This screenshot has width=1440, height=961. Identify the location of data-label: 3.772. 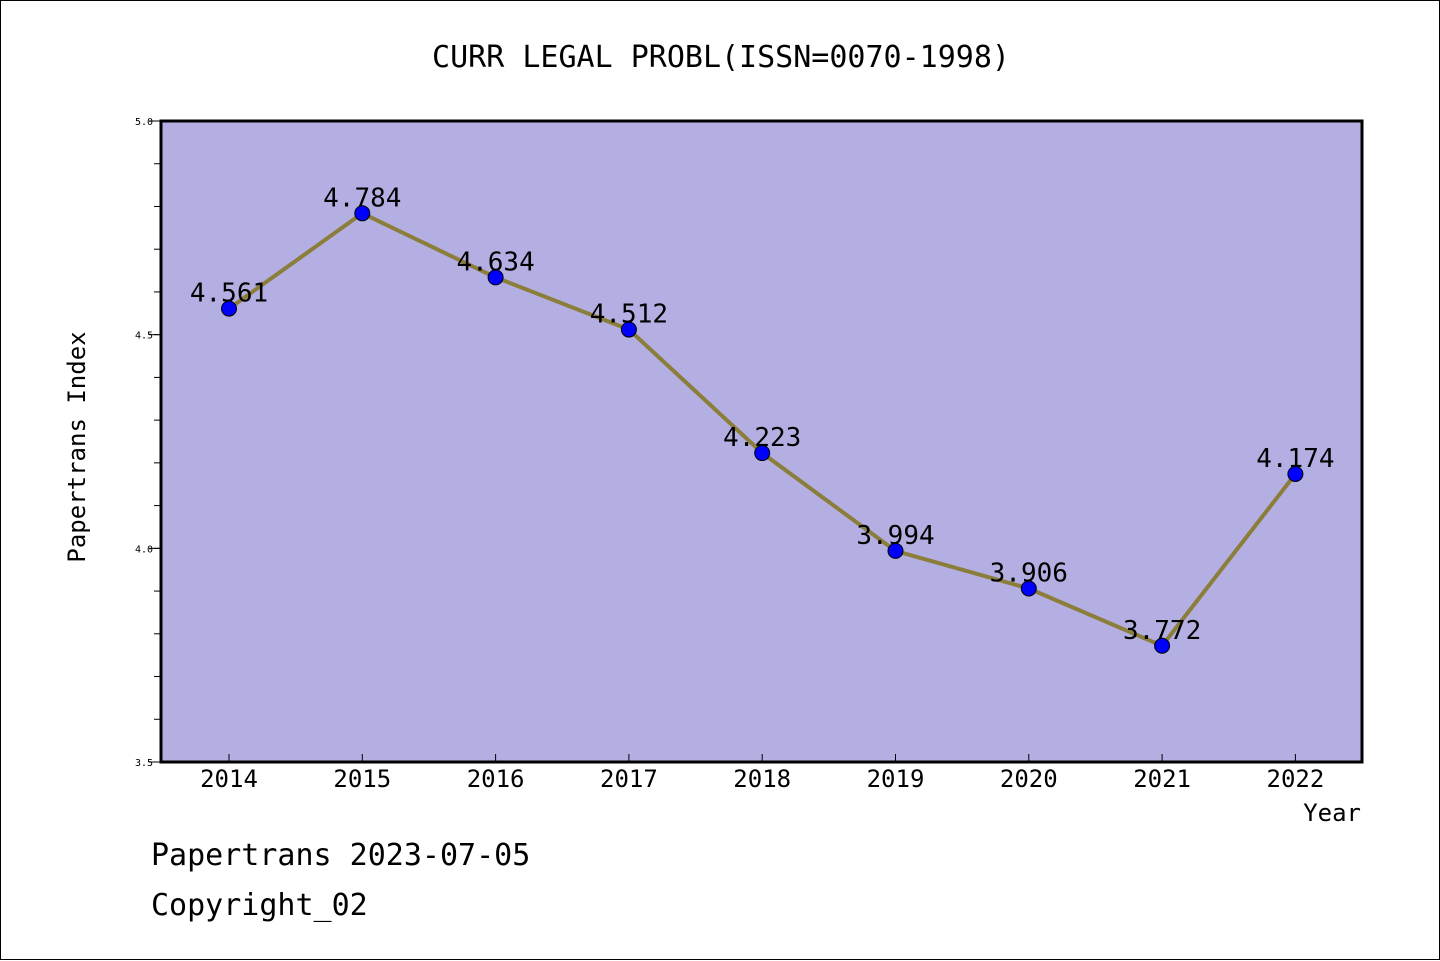
(1162, 631).